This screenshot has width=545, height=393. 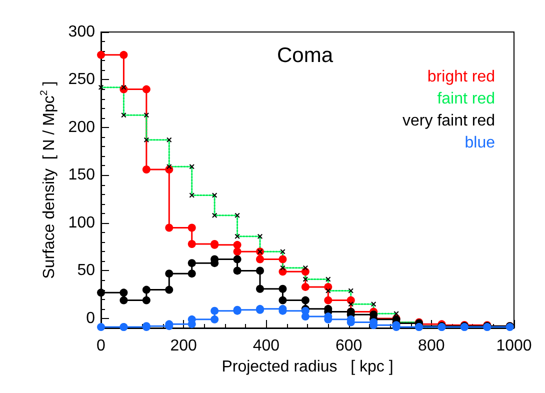 What do you see at coordinates (82, 175) in the screenshot?
I see `y-tick-label: 150` at bounding box center [82, 175].